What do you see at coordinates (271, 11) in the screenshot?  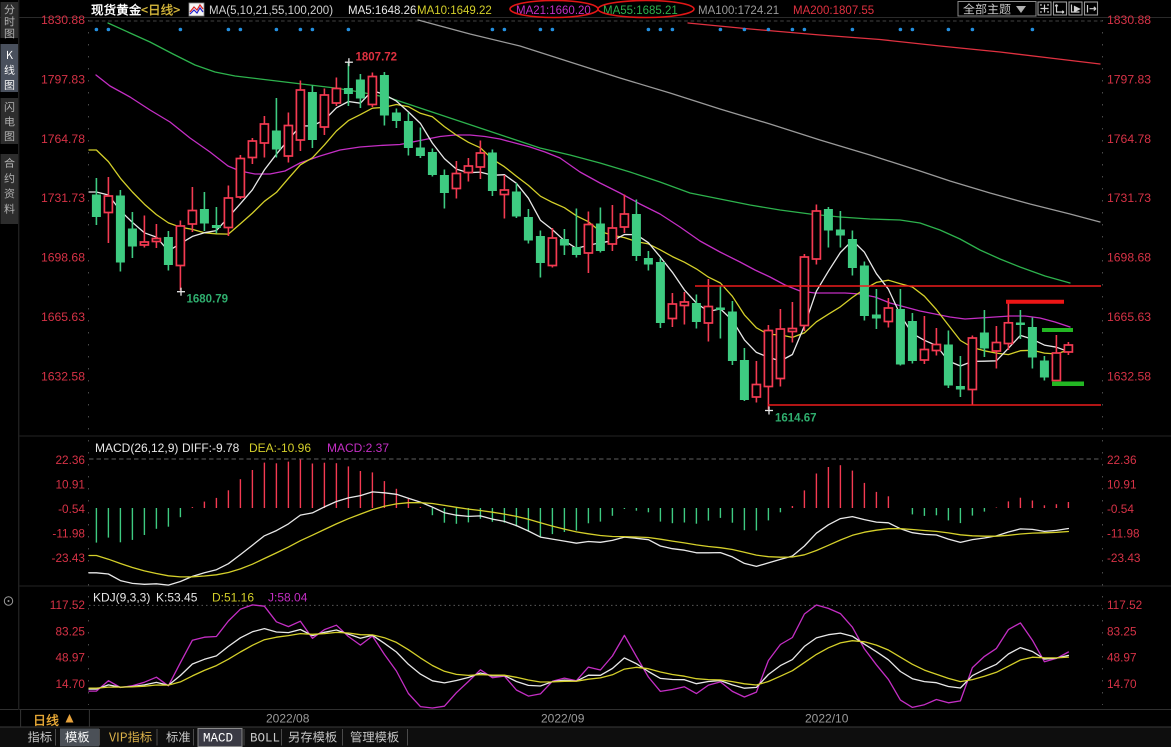 I see `svg-text: MA(5,10,21,55,100,200)` at bounding box center [271, 11].